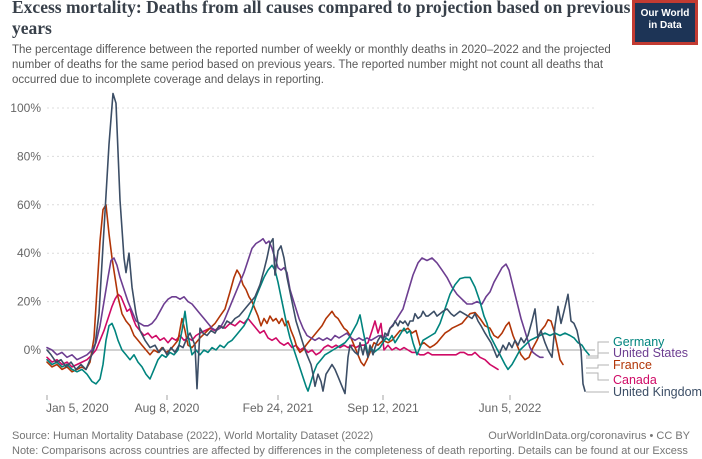  I want to click on legend-label-canada: Canada, so click(635, 380).